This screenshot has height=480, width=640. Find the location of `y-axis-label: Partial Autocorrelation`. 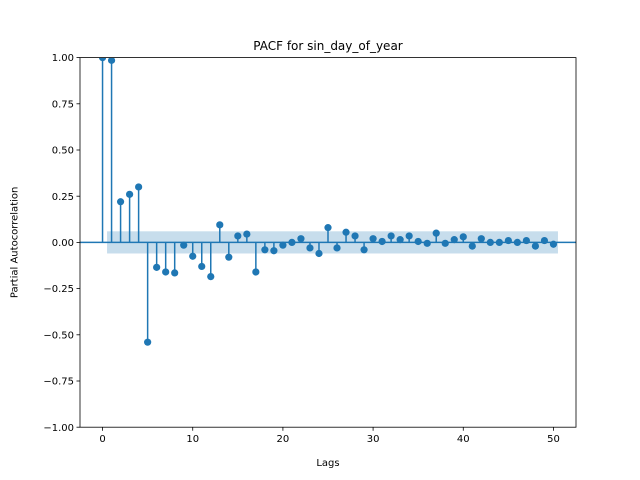

y-axis-label: Partial Autocorrelation is located at coordinates (15, 242).